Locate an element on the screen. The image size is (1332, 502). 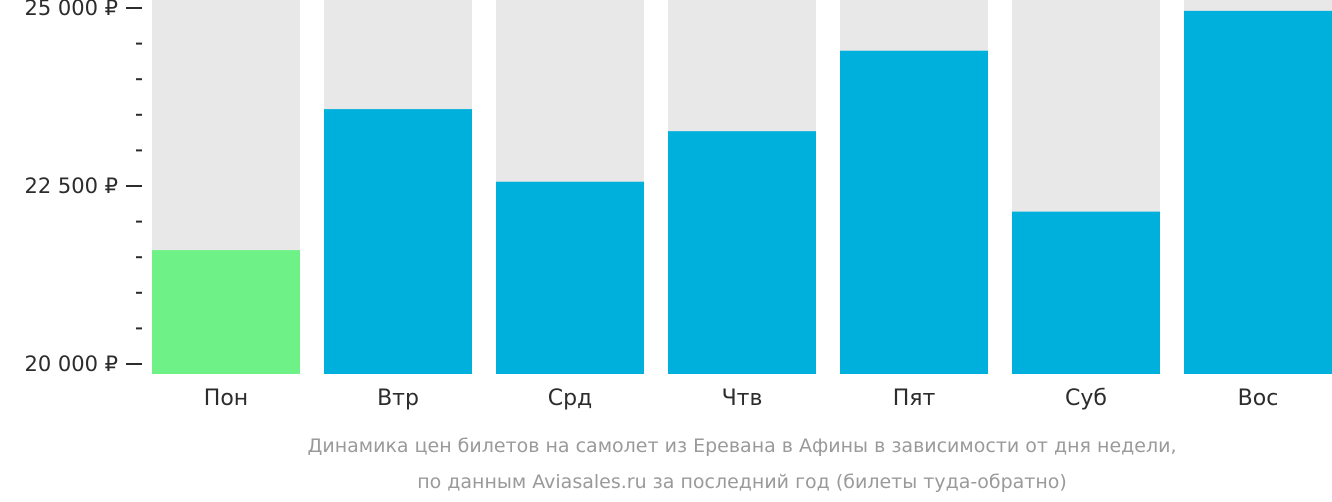
y-tick-label: 20 000 ₽ is located at coordinates (71, 364).